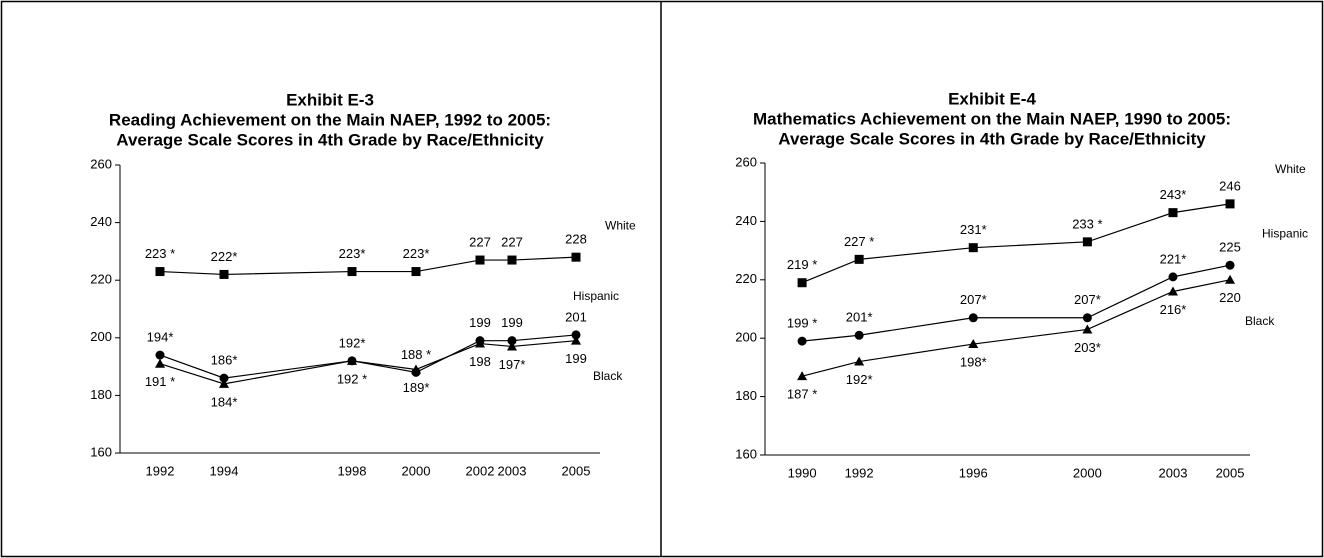 This screenshot has height=558, width=1324. What do you see at coordinates (330, 99) in the screenshot?
I see `chart-title: Exhibit E-3` at bounding box center [330, 99].